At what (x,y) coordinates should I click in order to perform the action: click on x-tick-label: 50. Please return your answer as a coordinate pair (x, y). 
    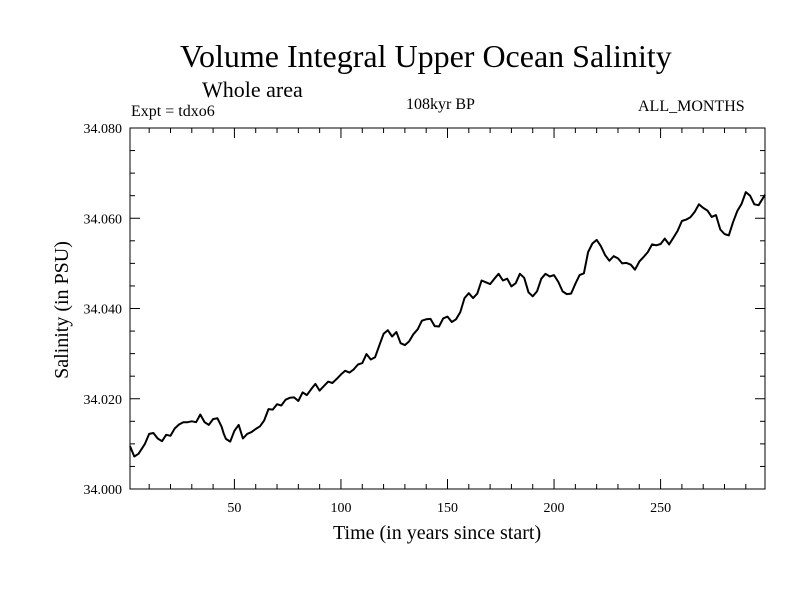
    Looking at the image, I should click on (234, 508).